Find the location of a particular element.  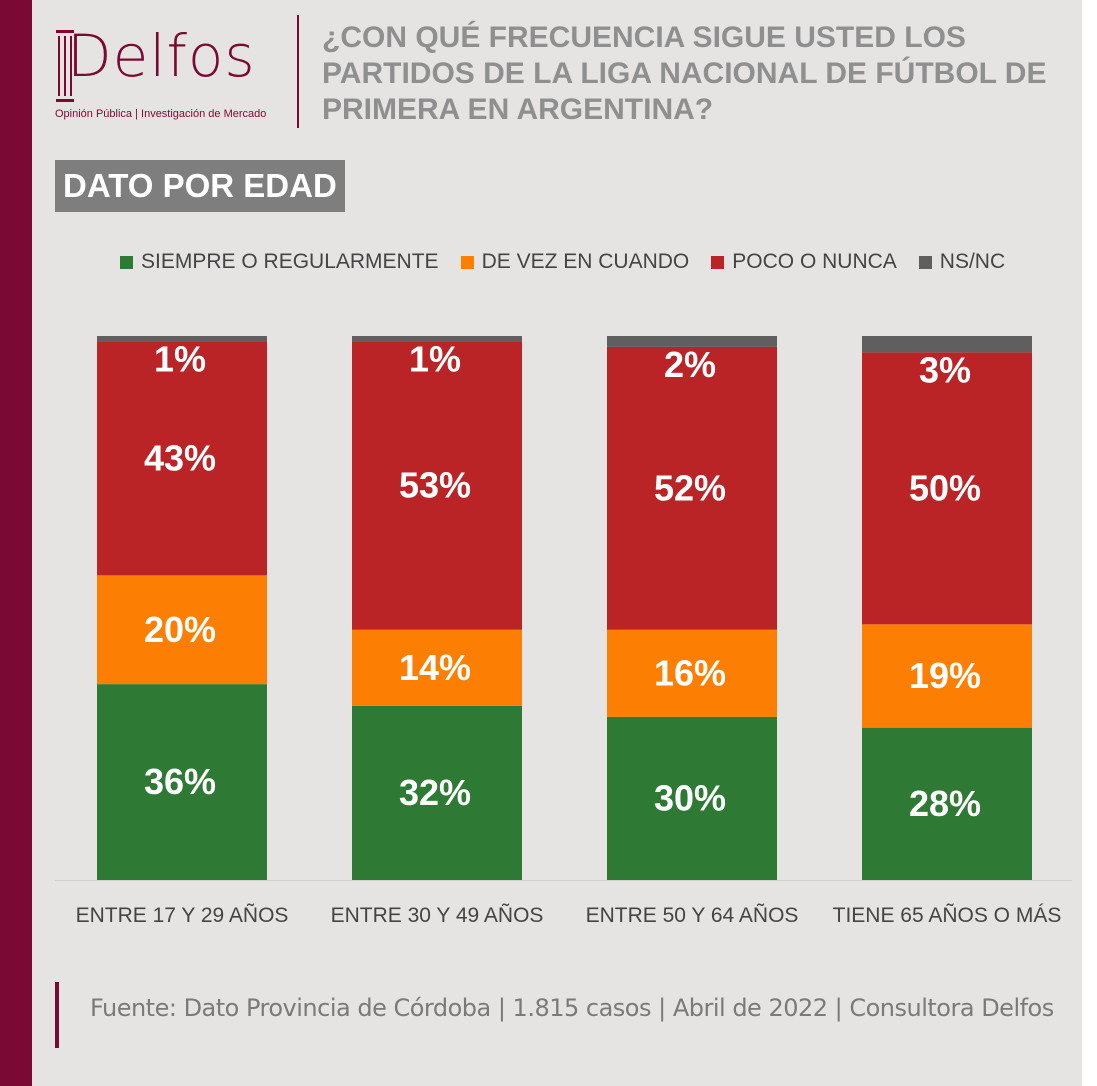

left-brand-band is located at coordinates (16, 543).